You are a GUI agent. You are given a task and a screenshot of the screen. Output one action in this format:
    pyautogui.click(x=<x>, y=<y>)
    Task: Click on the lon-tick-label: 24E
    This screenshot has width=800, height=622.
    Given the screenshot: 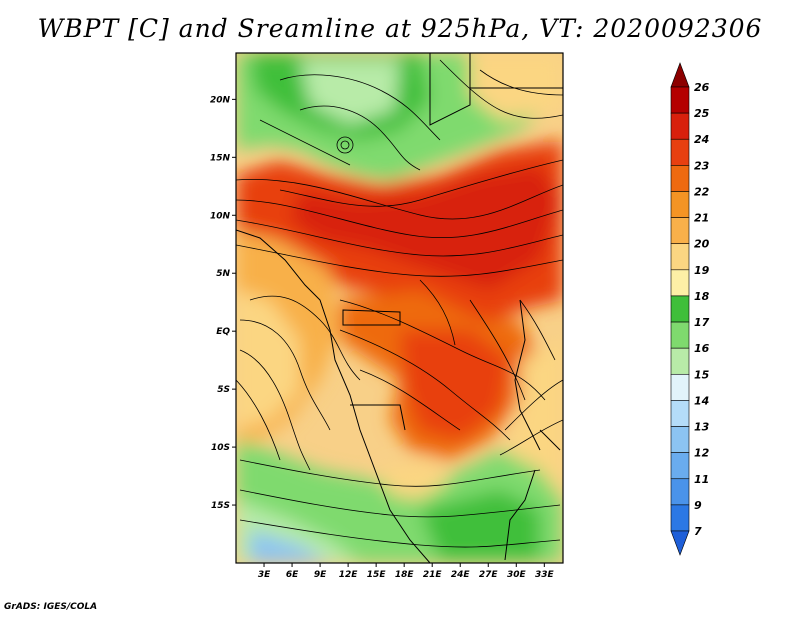 What is the action you would take?
    pyautogui.click(x=461, y=575)
    